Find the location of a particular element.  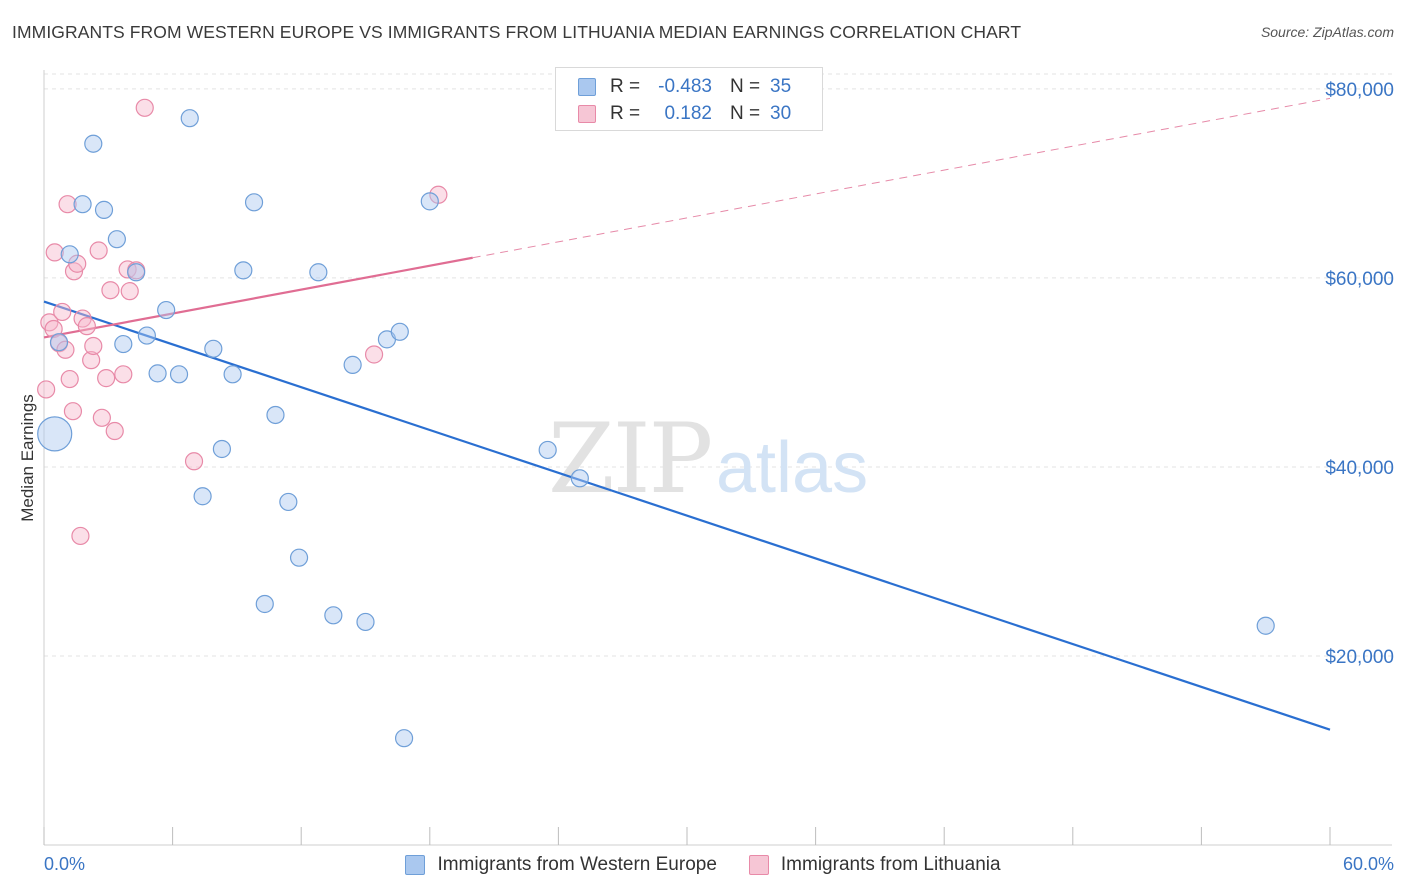

y-tick-label: $60,000 is located at coordinates (1359, 279).